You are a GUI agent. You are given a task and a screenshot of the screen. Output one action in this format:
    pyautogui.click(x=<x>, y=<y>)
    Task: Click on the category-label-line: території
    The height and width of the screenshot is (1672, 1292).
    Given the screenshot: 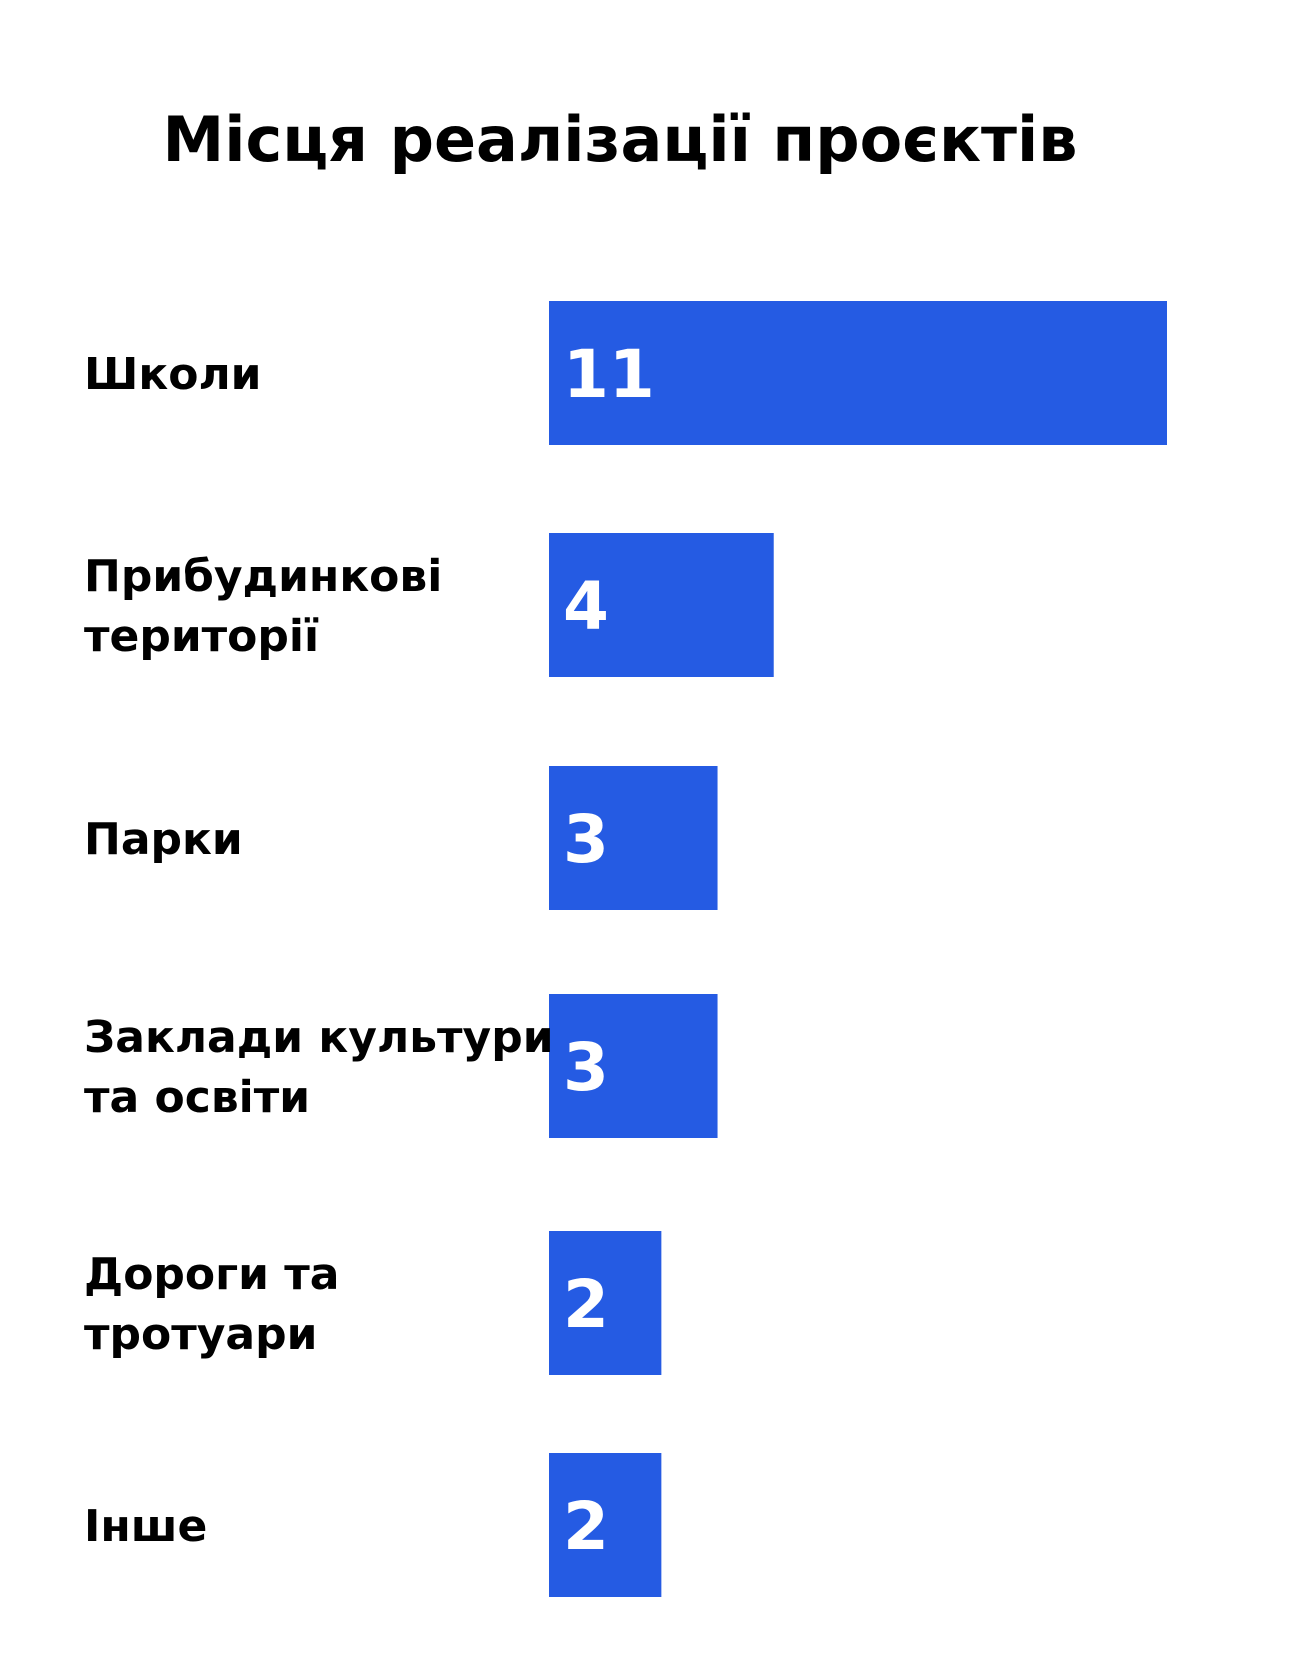 What is the action you would take?
    pyautogui.click(x=201, y=636)
    